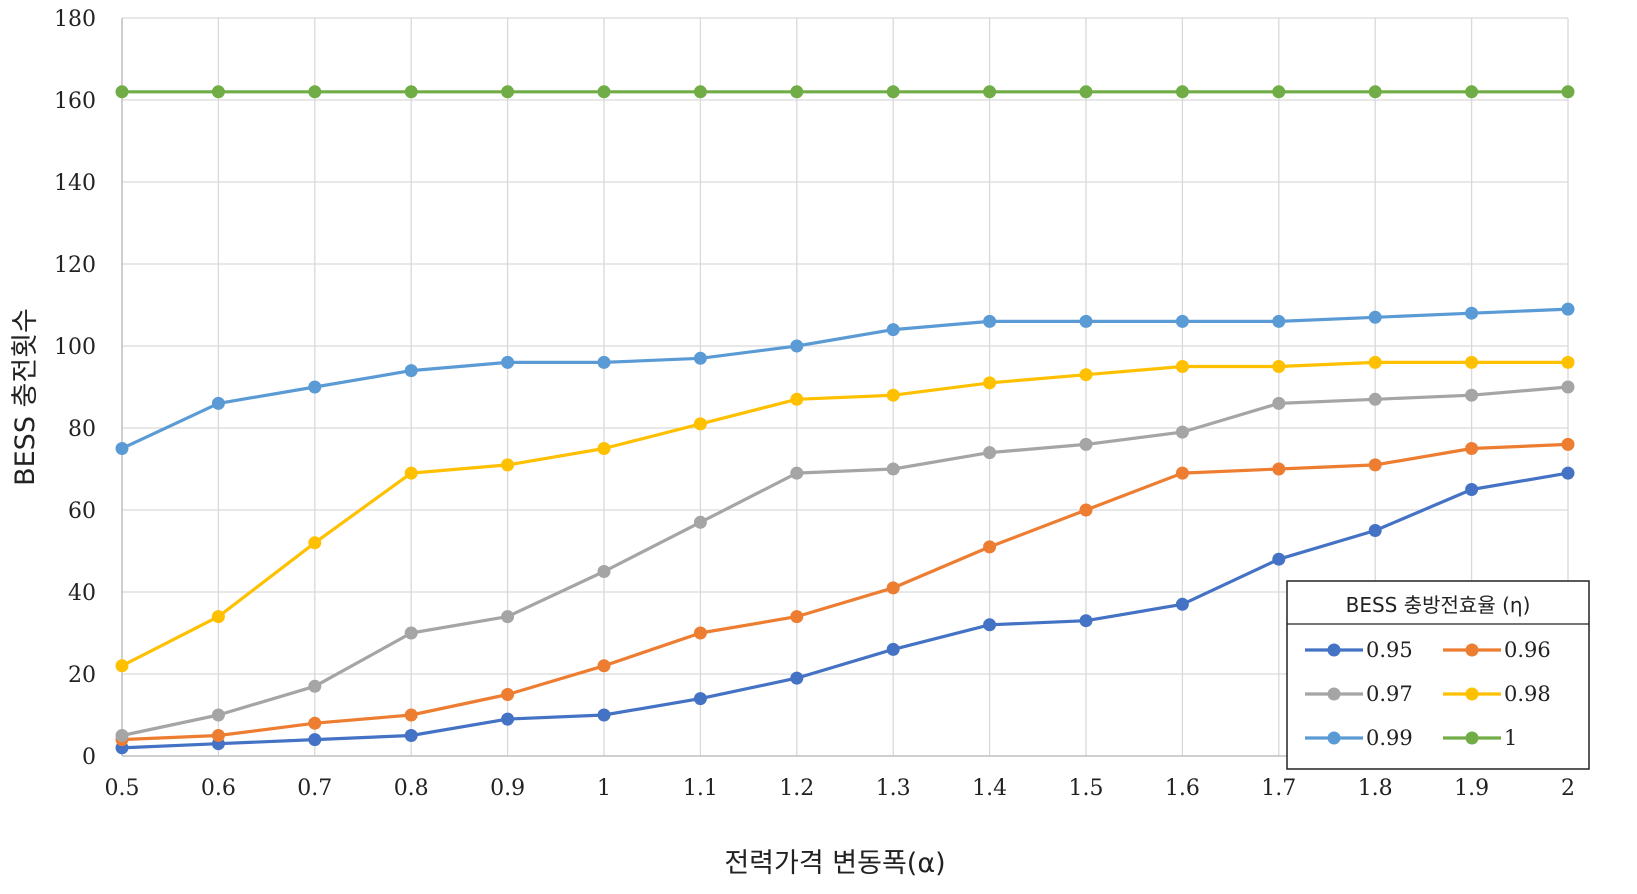  Describe the element at coordinates (82, 593) in the screenshot. I see `y-tick-label: 40` at that location.